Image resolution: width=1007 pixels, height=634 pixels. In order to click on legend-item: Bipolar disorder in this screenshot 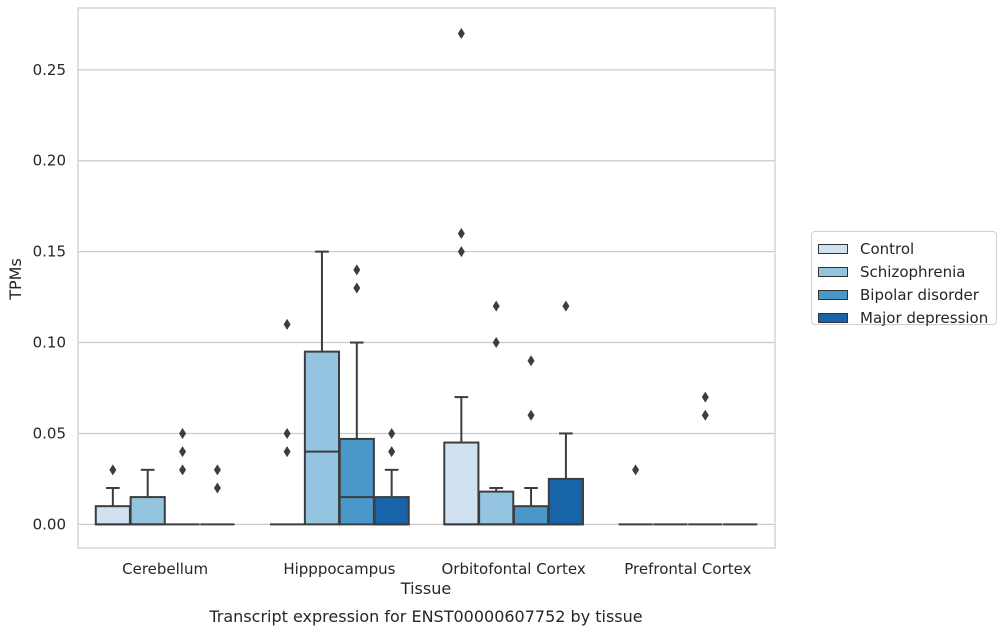, I will do `click(907, 294)`.